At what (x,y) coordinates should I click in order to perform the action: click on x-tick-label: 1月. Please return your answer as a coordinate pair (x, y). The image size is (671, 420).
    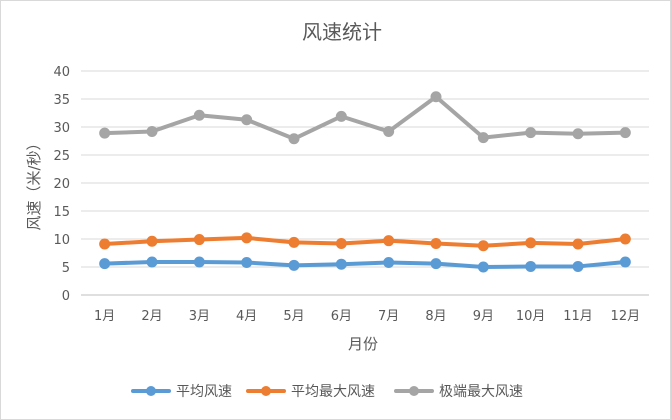
    Looking at the image, I should click on (104, 316).